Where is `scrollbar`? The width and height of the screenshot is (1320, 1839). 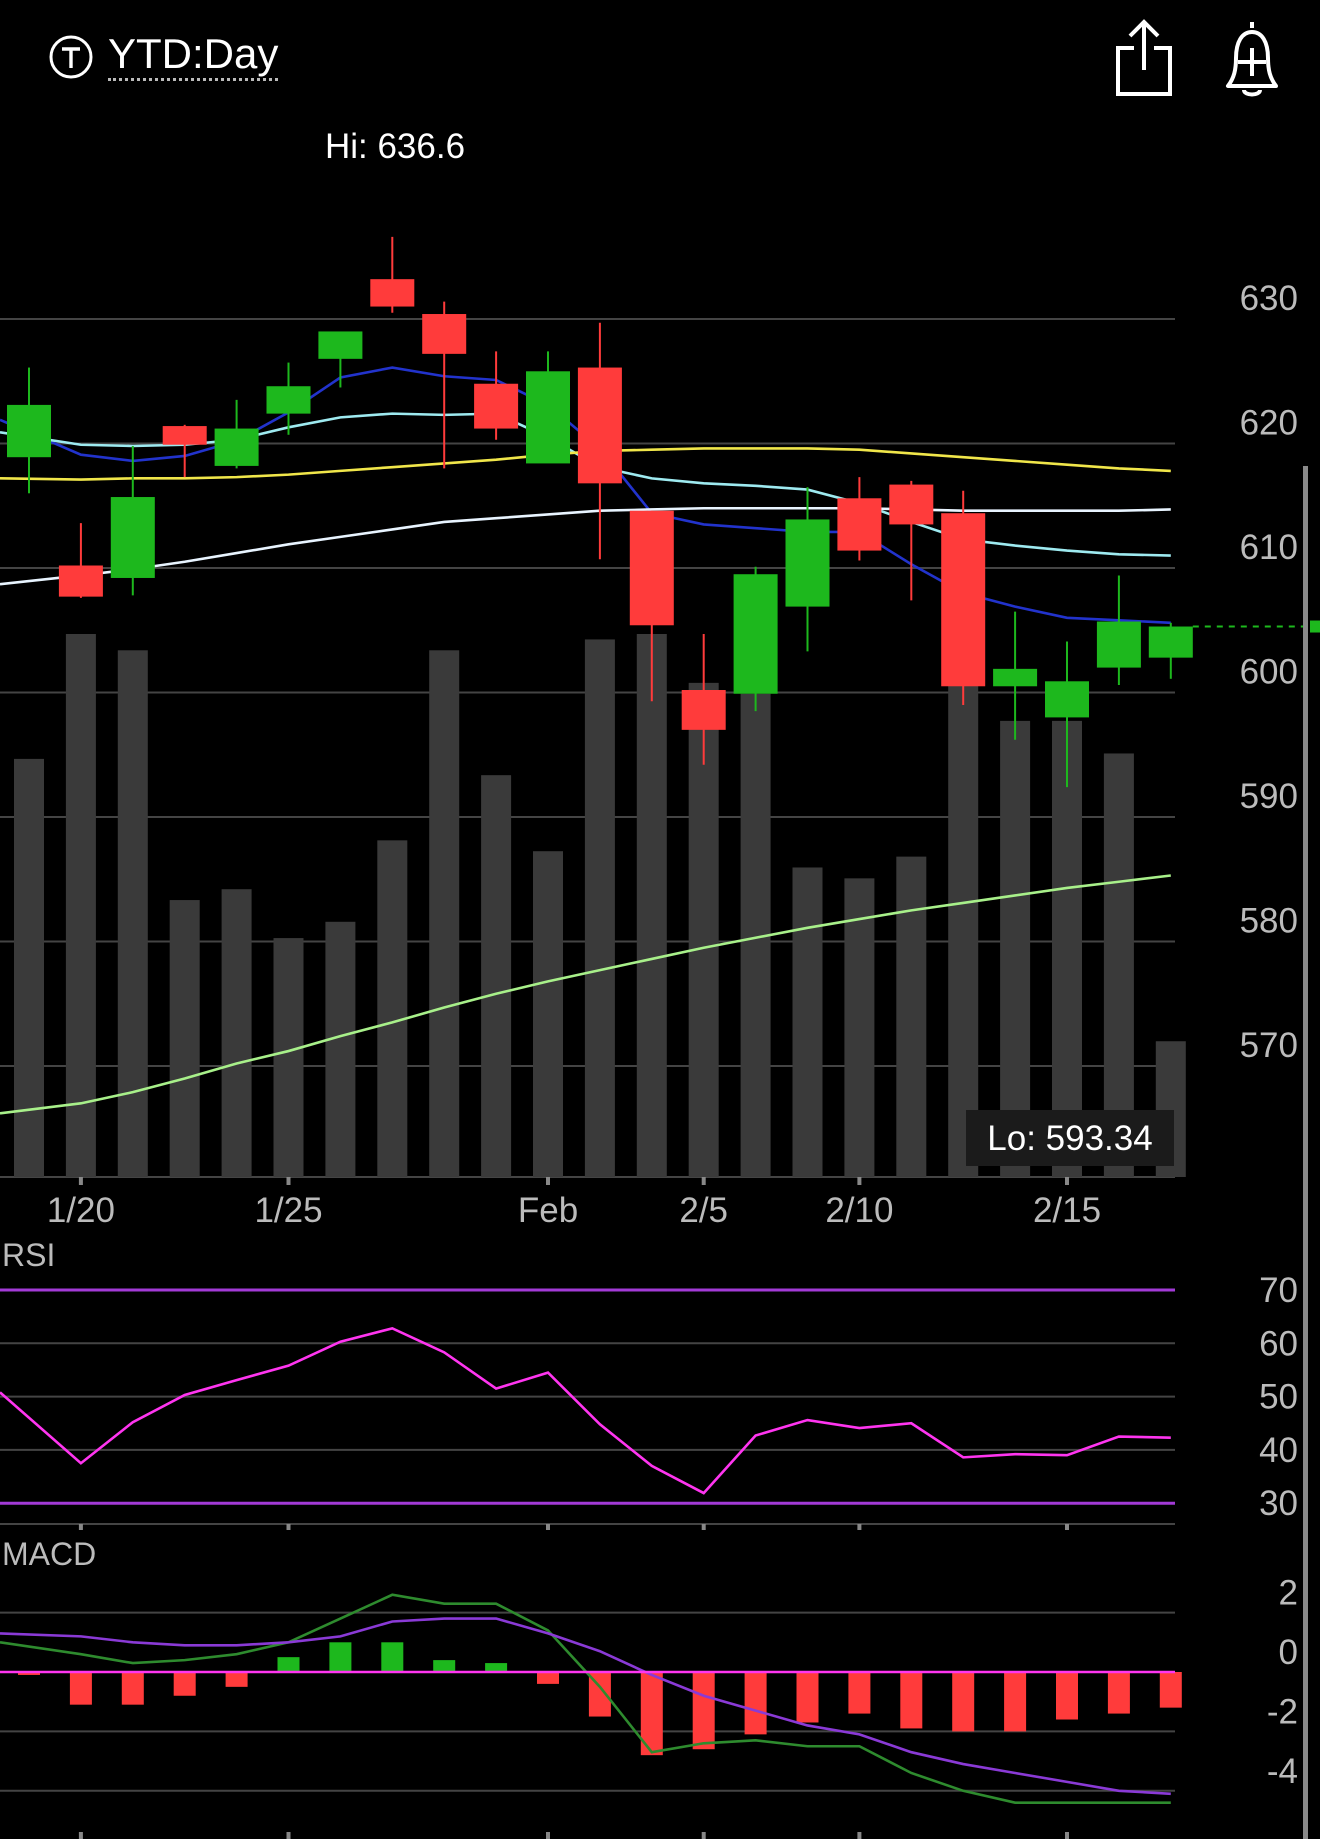
scrollbar is located at coordinates (1305, 1152).